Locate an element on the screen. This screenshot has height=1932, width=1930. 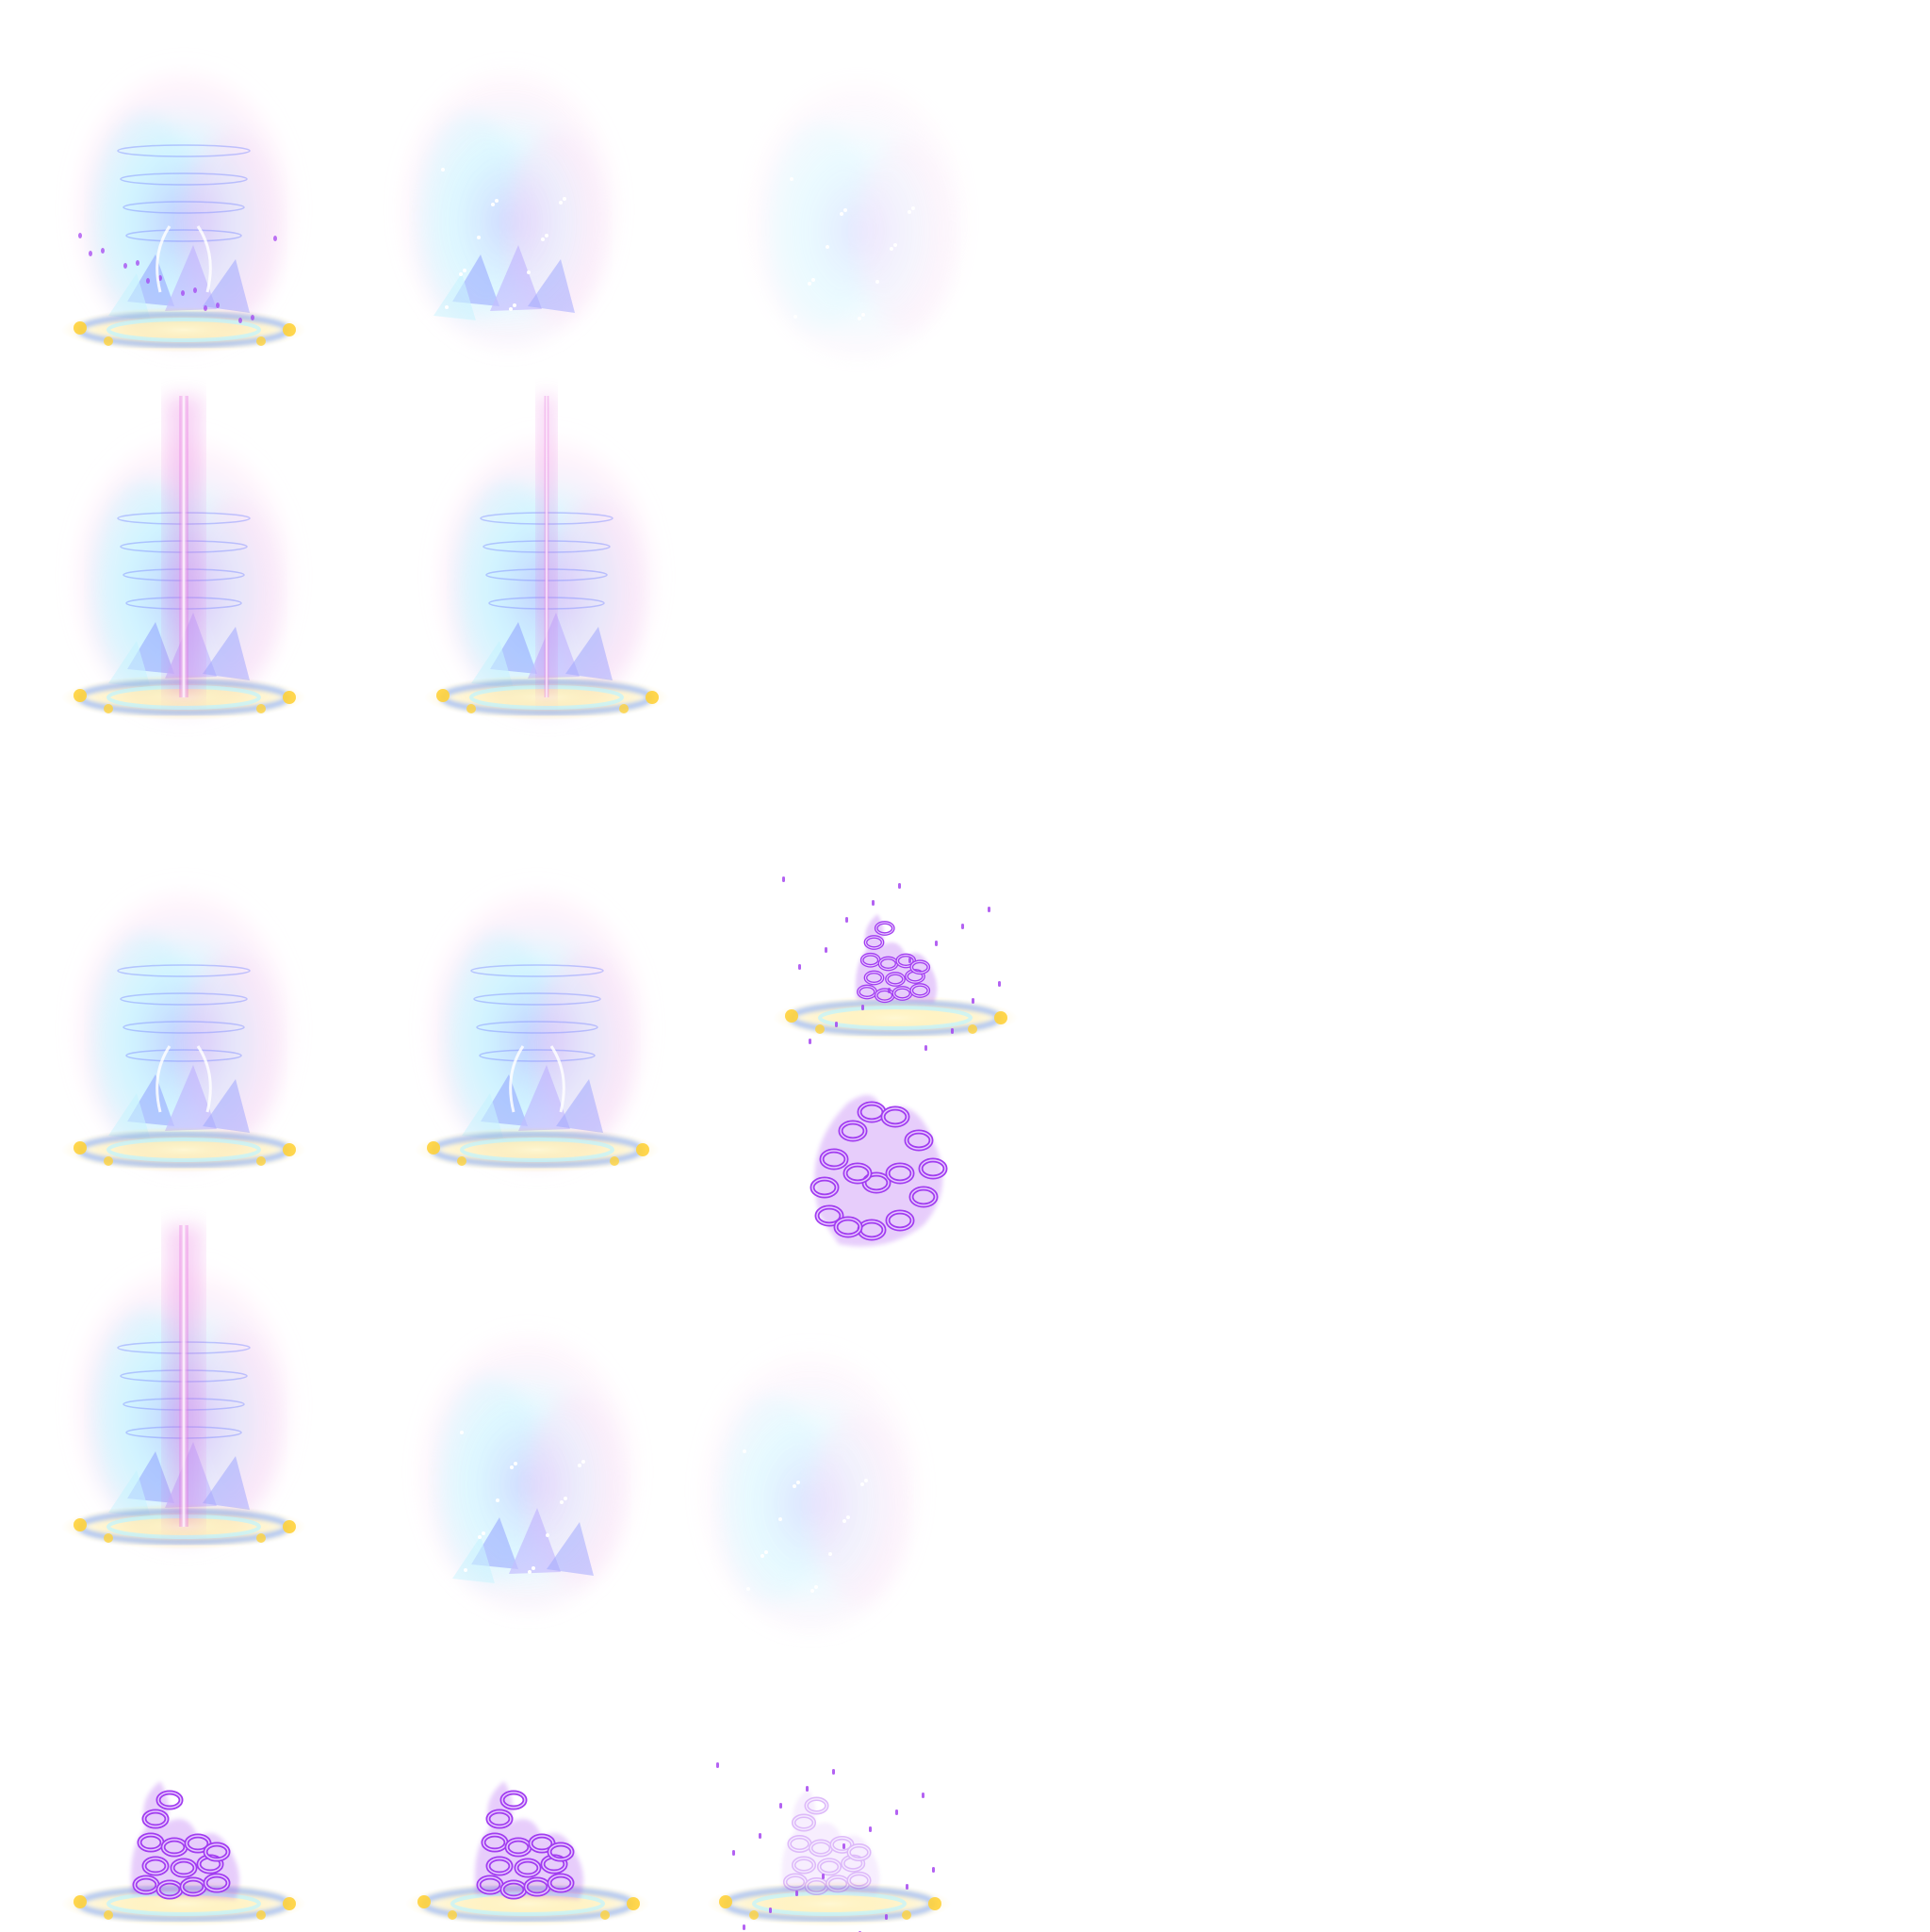
frame-chain-ground-faded is located at coordinates (829, 1776).